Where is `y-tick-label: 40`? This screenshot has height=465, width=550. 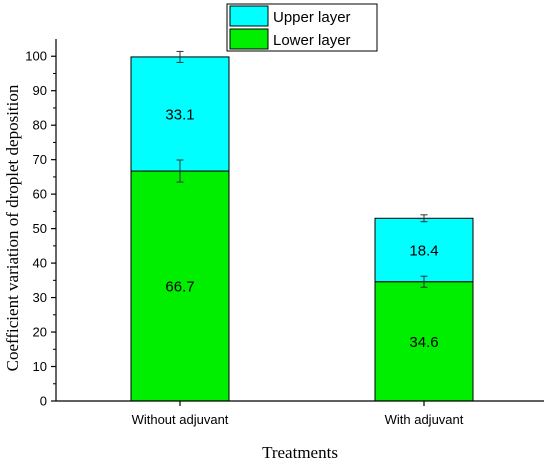
y-tick-label: 40 is located at coordinates (40, 263).